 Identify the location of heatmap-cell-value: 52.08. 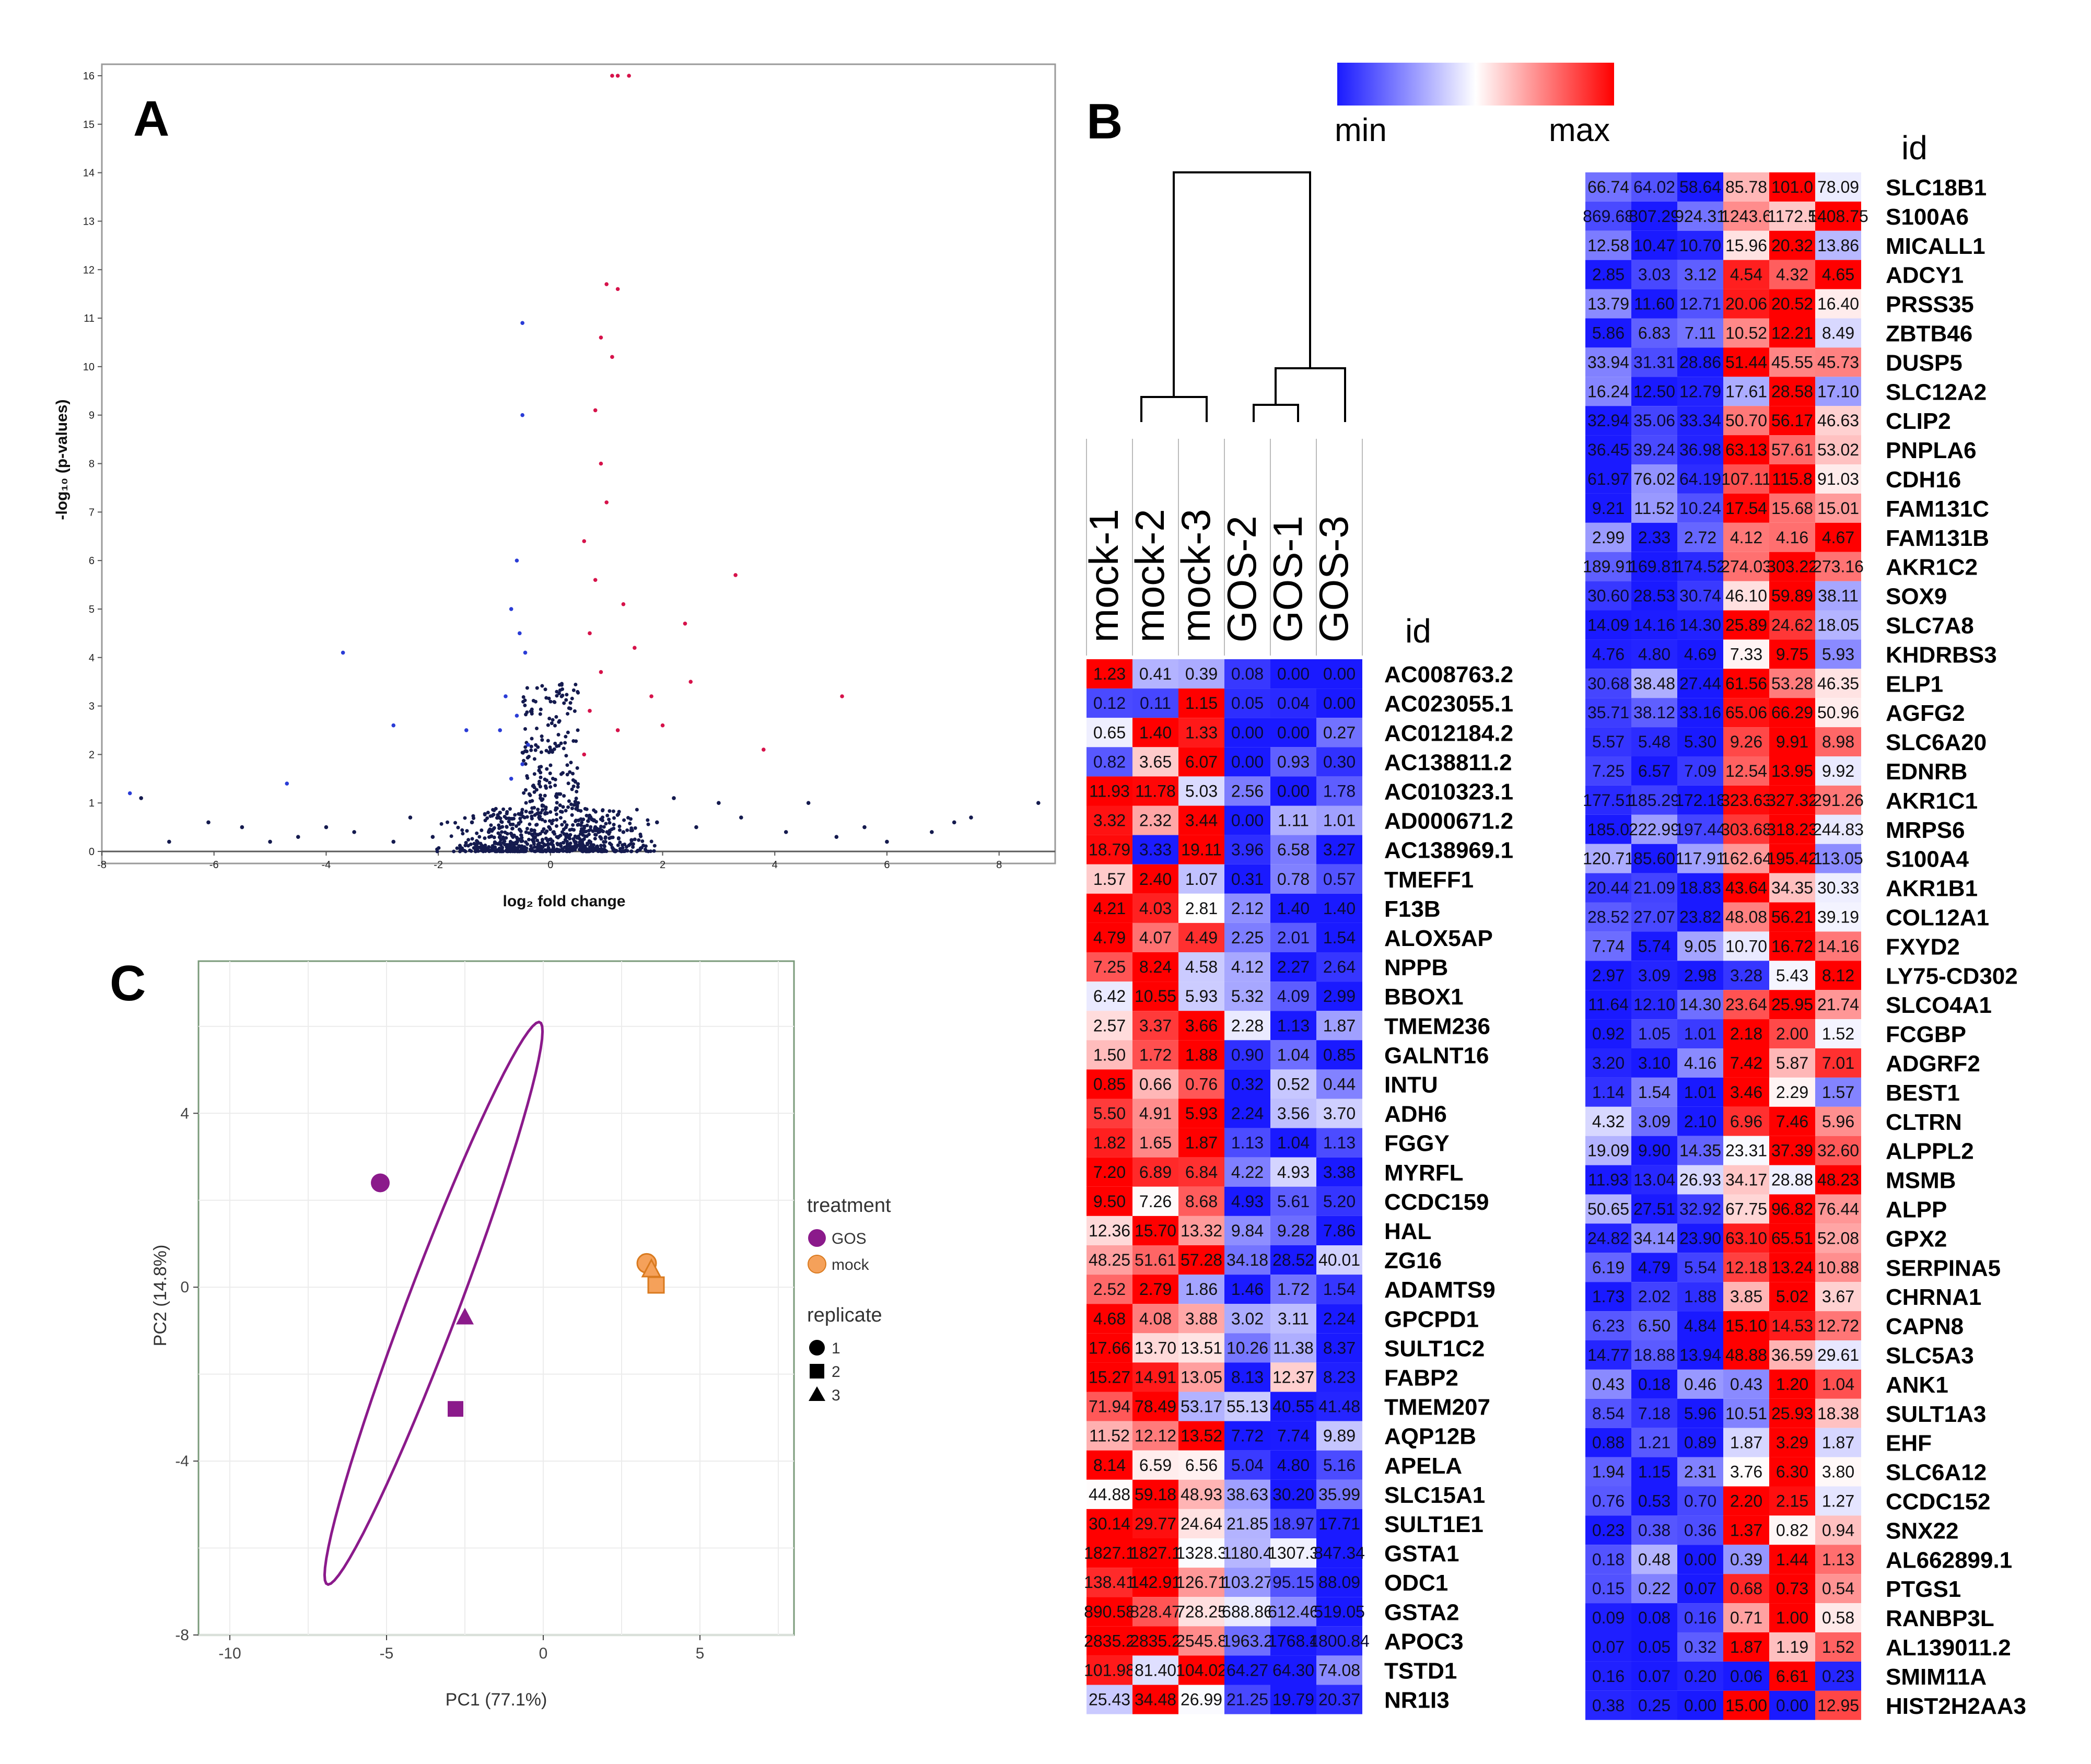
(1838, 1238).